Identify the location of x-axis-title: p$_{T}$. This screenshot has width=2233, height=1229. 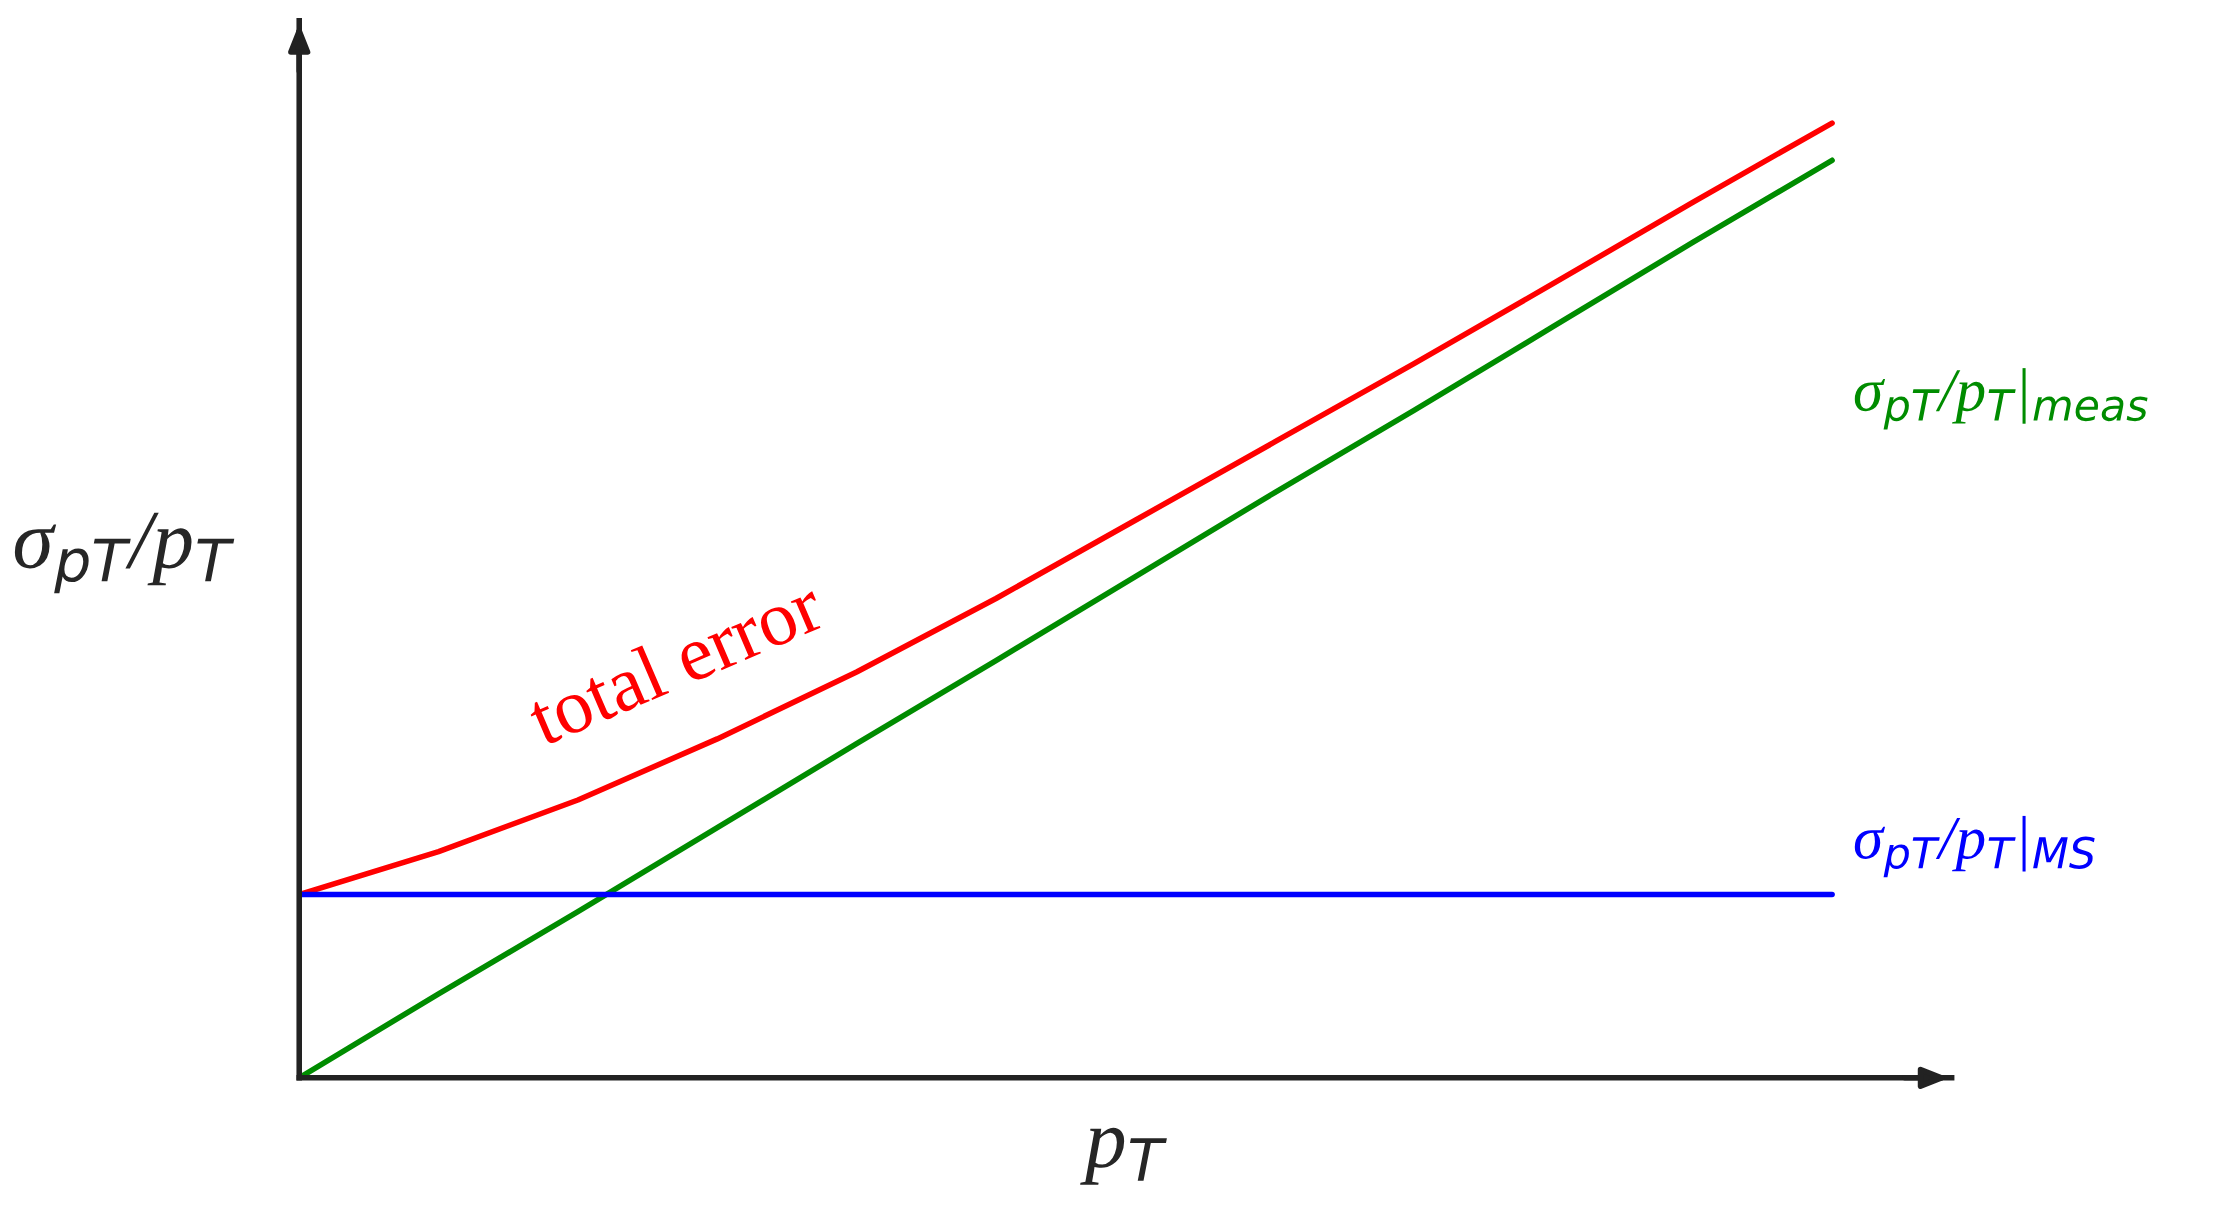
(1123, 1156).